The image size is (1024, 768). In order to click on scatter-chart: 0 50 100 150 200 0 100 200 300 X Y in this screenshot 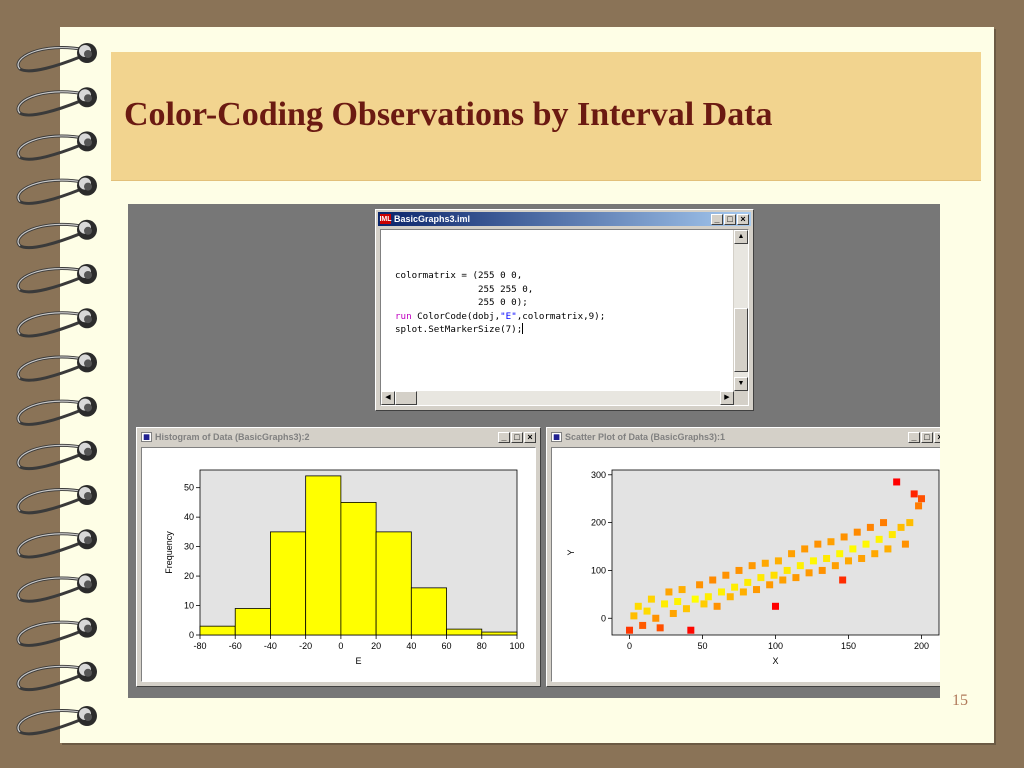, I will do `click(746, 565)`.